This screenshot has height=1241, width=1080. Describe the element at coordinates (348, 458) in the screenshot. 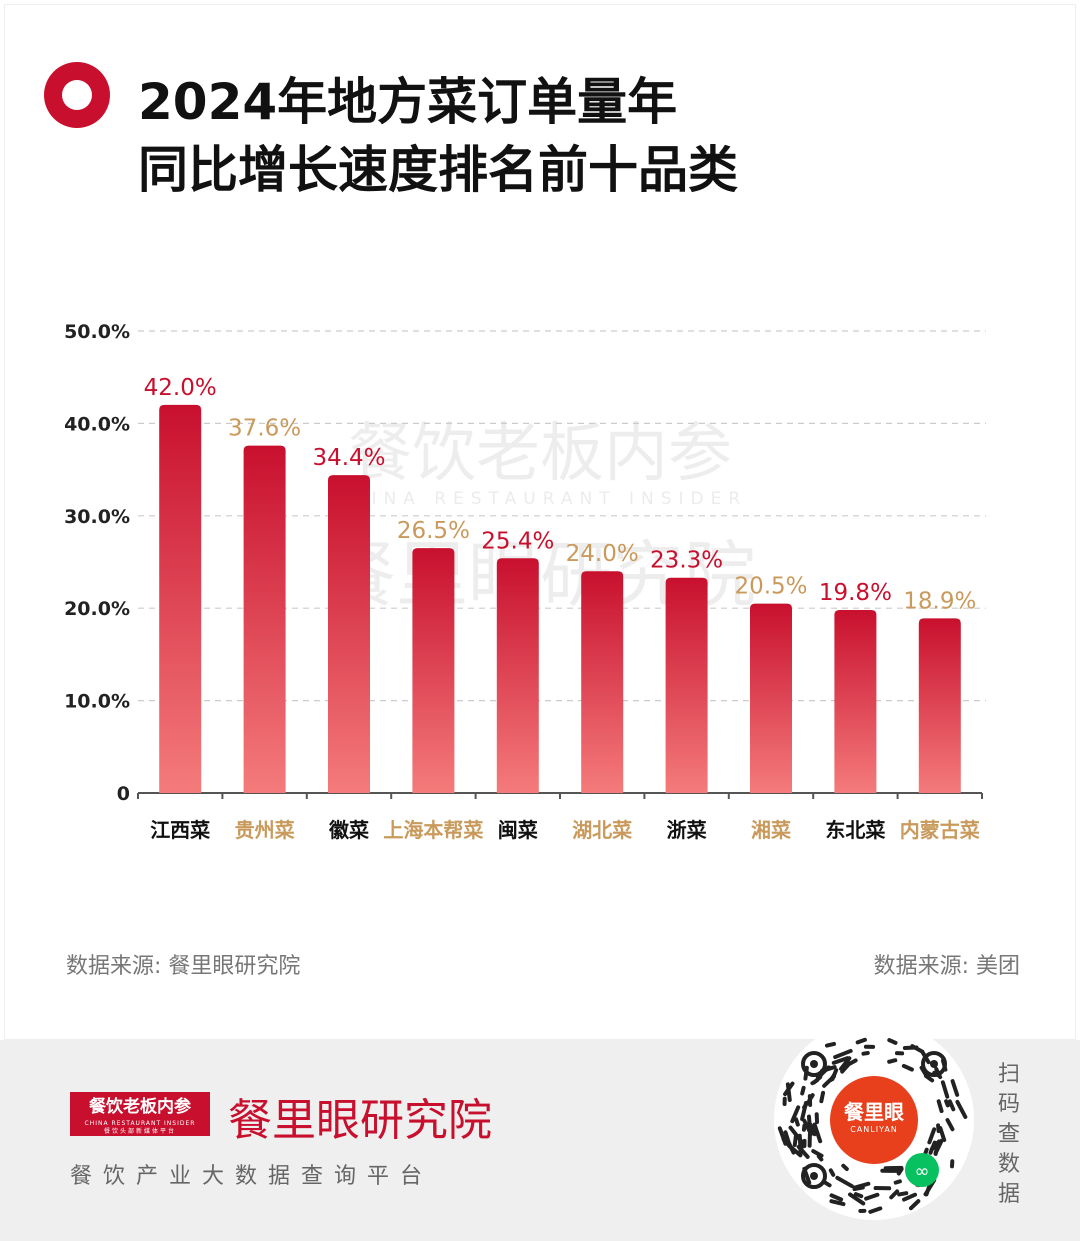

I see `data-label: 34.4%` at that location.